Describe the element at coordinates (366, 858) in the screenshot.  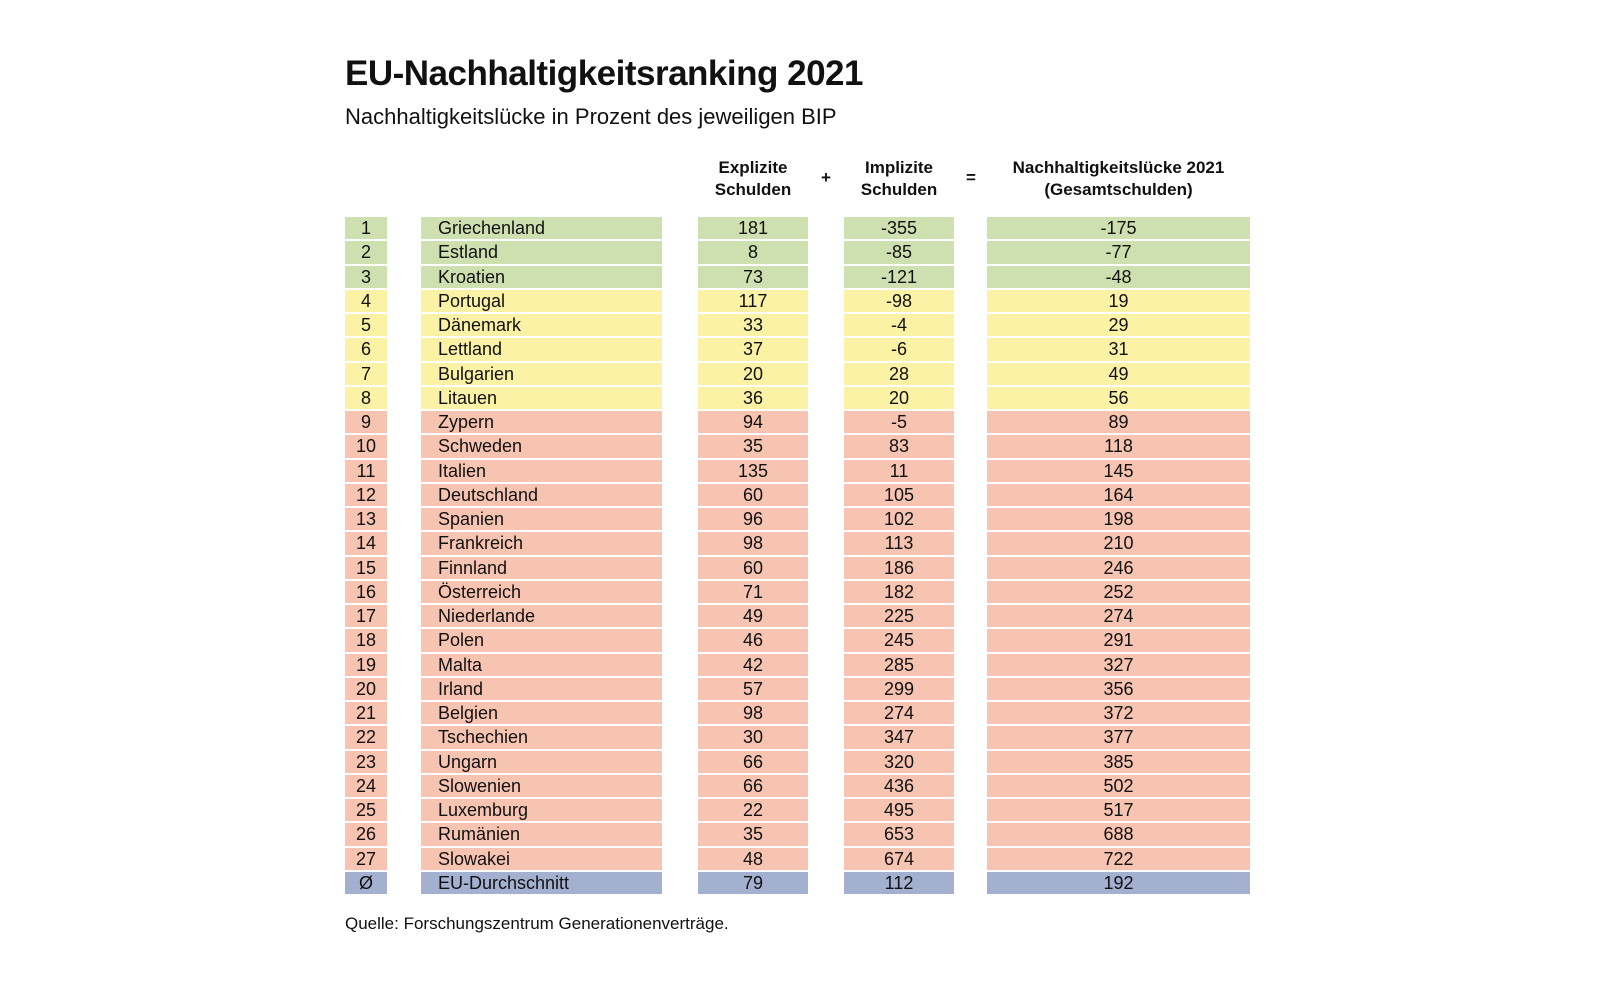
I see `rank-cell: 27` at that location.